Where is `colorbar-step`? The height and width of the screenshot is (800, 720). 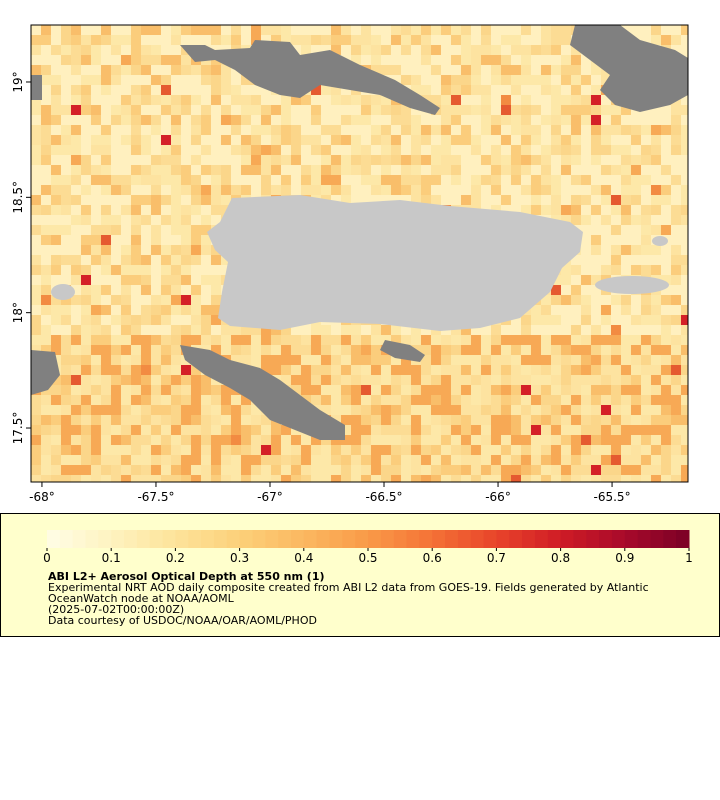 colorbar-step is located at coordinates (233, 539).